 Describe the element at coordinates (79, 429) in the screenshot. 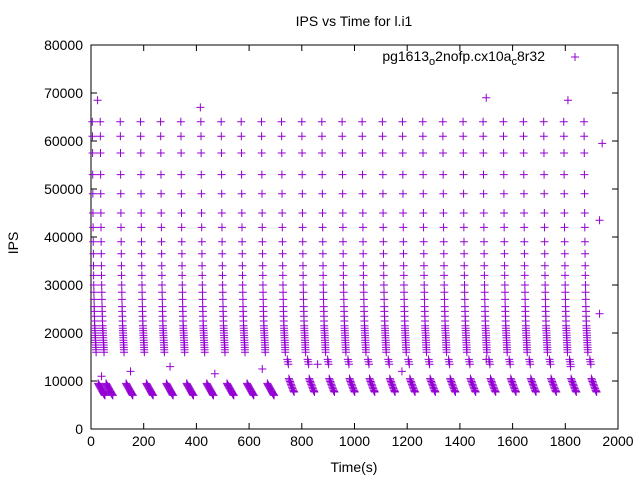

I see `y-tick-label: 0` at that location.